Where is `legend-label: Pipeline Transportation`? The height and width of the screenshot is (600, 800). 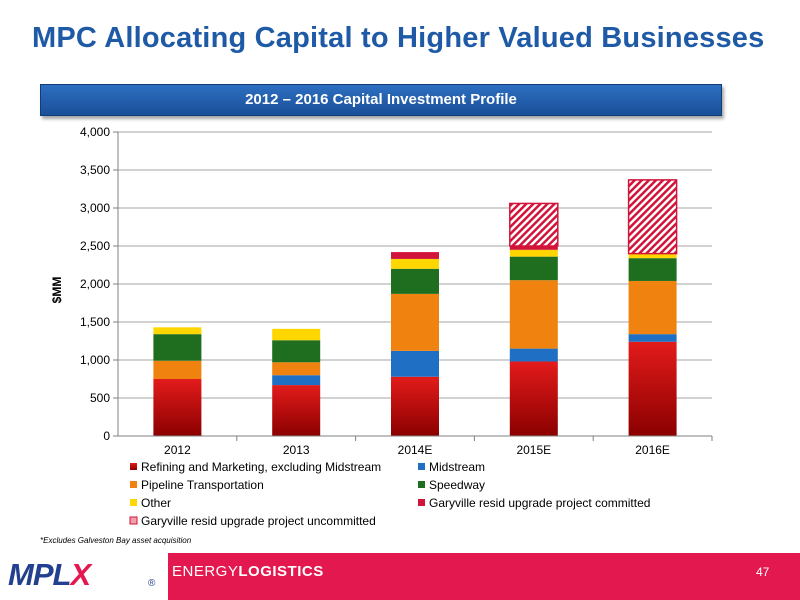 legend-label: Pipeline Transportation is located at coordinates (202, 485).